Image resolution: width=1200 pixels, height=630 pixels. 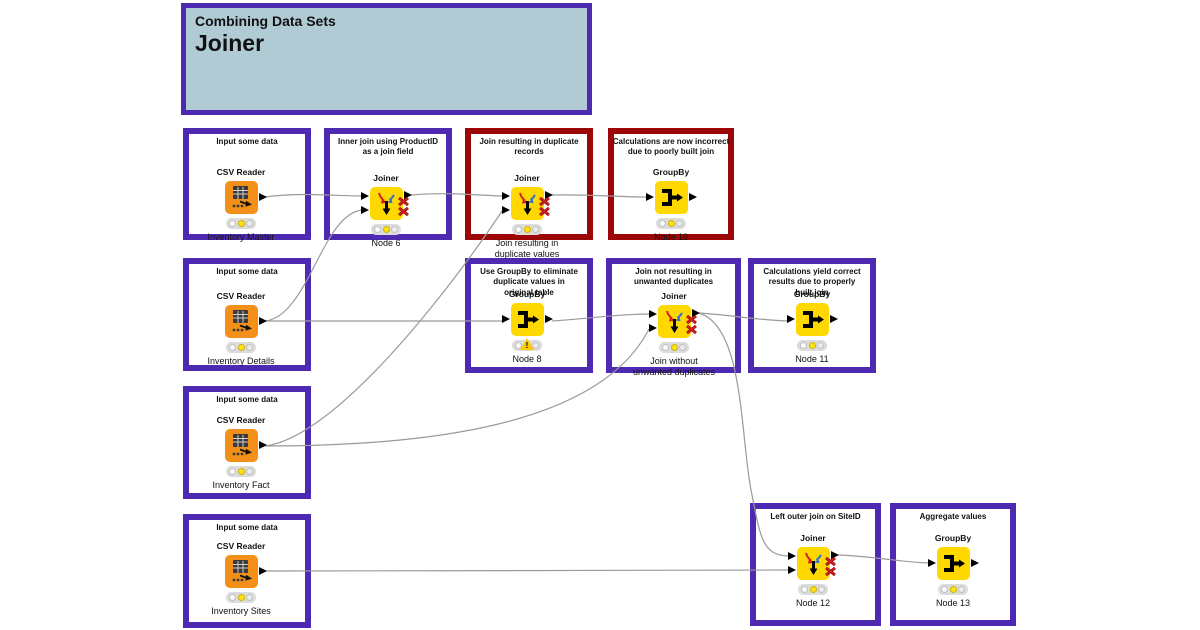 I want to click on annotation-title: Left outer join on SiteID, so click(x=815, y=516).